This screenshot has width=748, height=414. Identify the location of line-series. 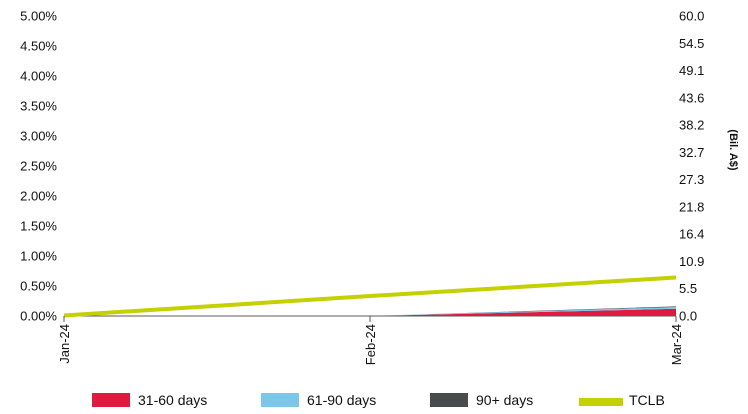
(370, 296).